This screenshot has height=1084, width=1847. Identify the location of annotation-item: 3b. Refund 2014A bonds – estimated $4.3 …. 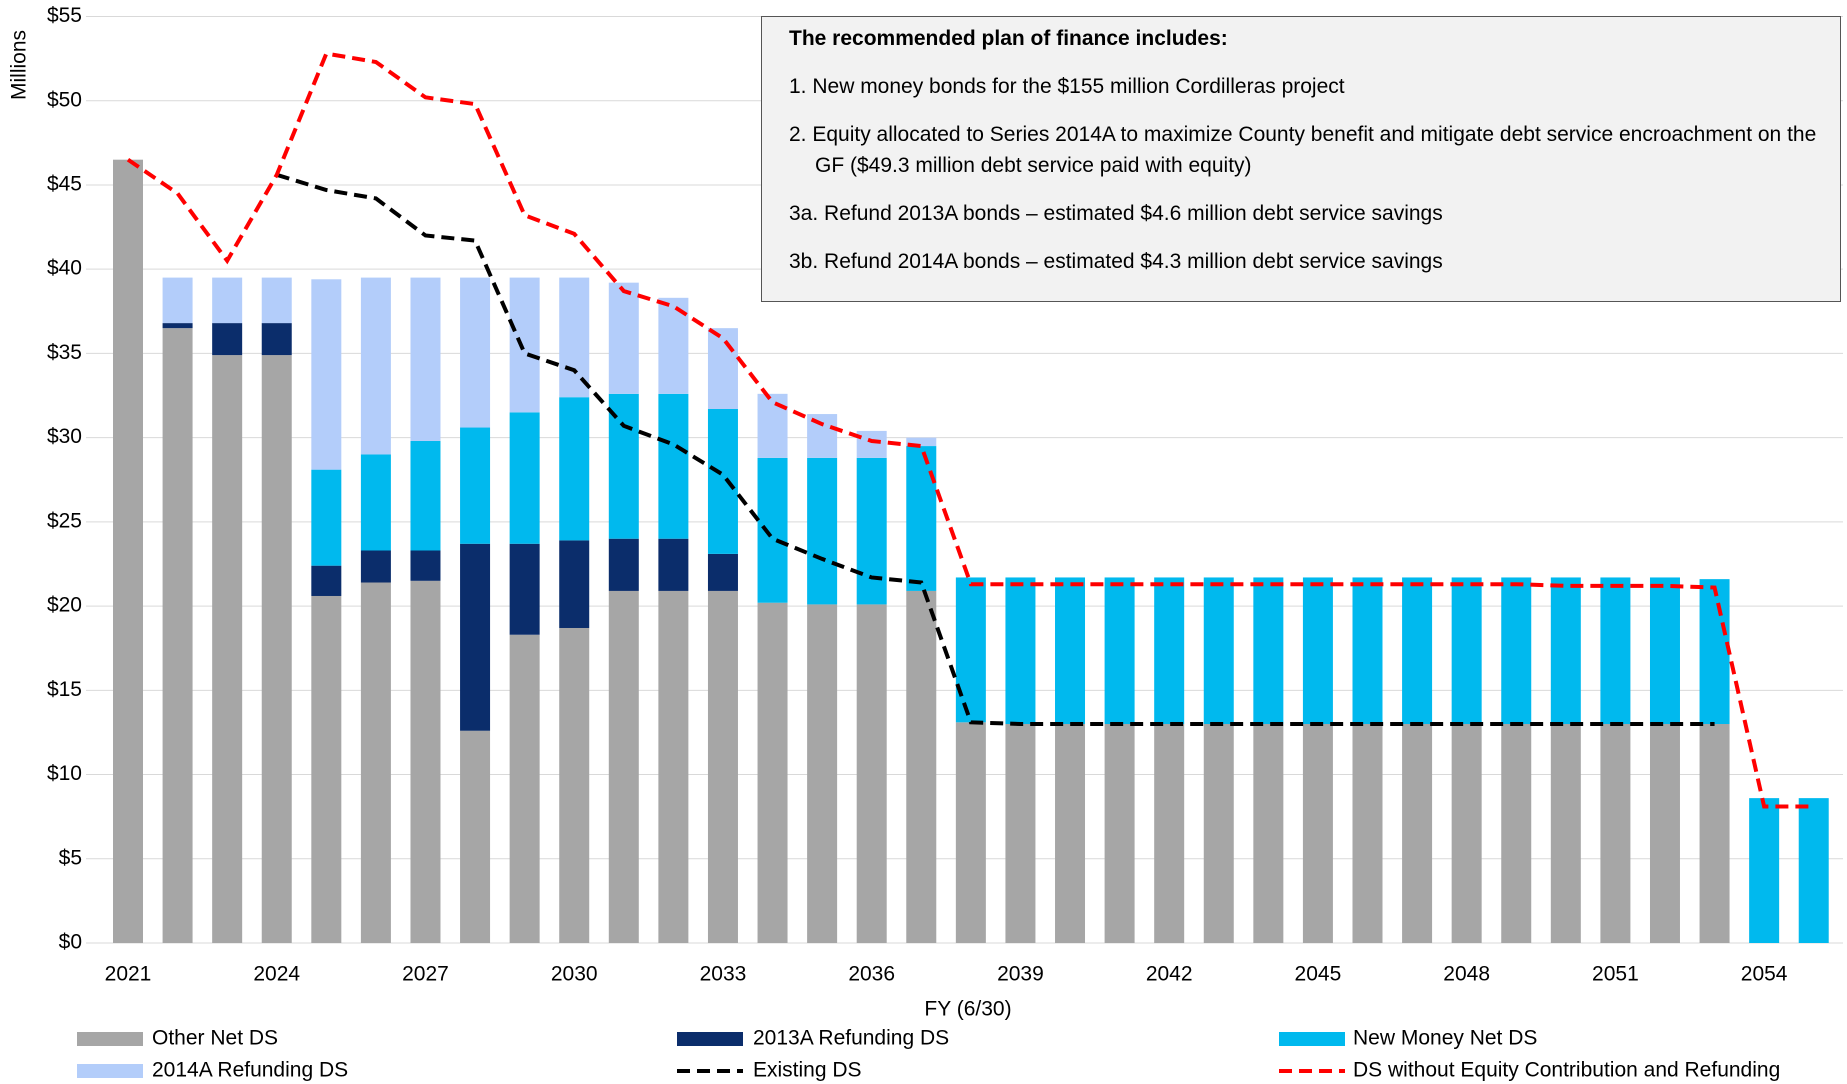
(1116, 261).